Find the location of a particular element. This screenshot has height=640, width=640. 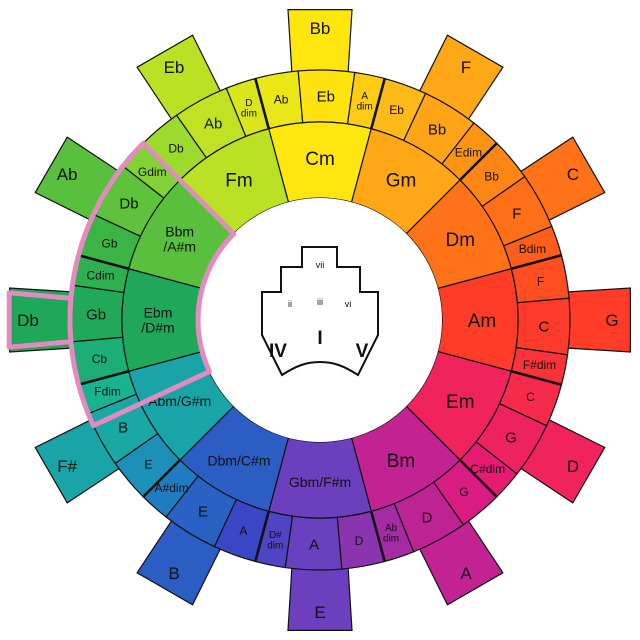

chord-cell-label: Gdim is located at coordinates (152, 172).